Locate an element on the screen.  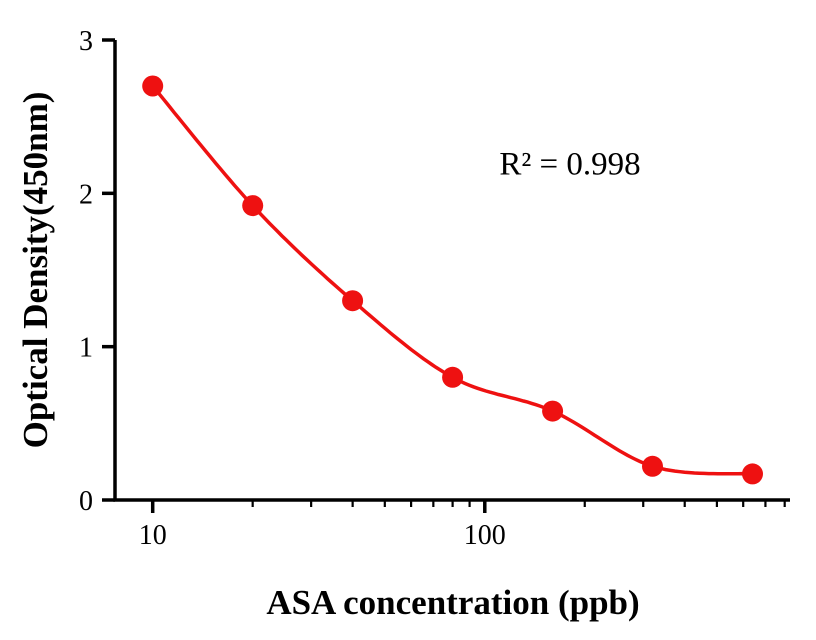
x-tick-label: 100 is located at coordinates (485, 535).